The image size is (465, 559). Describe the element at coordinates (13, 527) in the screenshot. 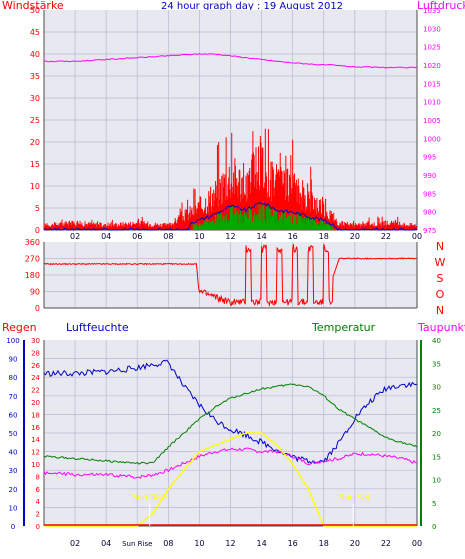

I see `humidity-tick-label: 0` at that location.